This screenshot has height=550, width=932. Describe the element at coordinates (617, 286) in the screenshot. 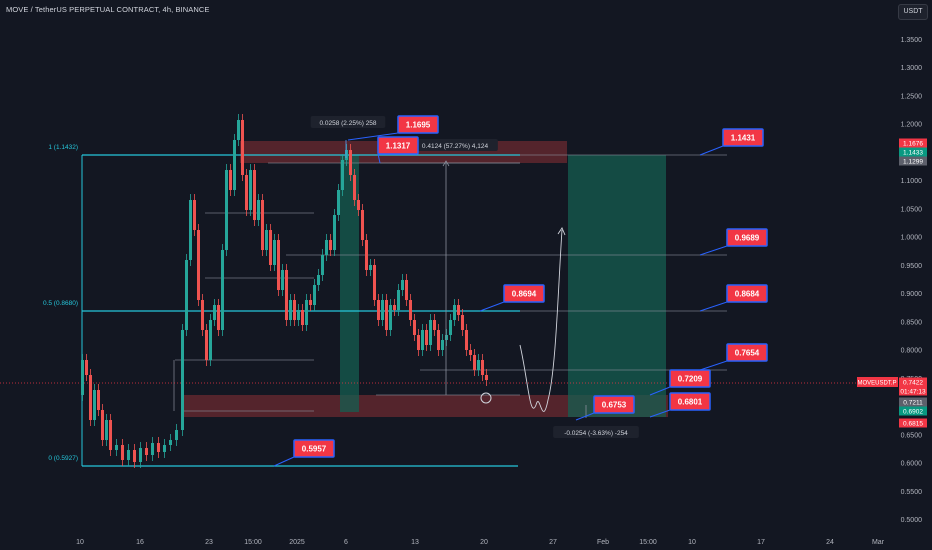

I see `target-zone` at that location.